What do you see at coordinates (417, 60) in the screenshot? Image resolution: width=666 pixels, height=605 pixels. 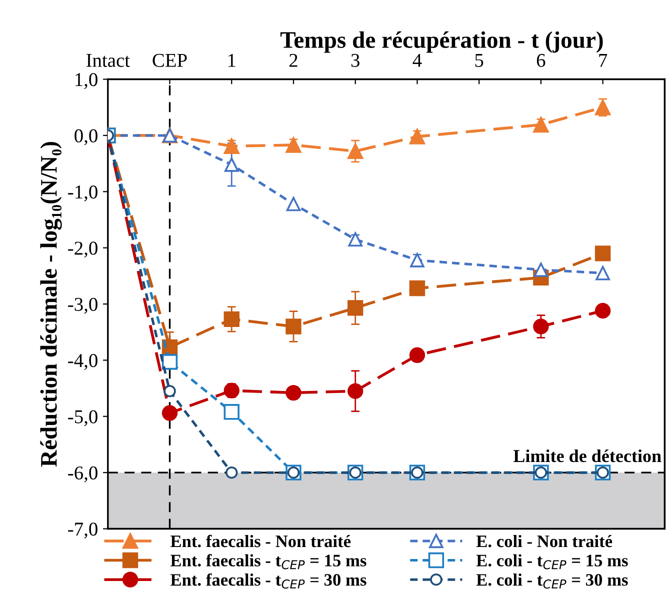 I see `x-tick-label: 4` at bounding box center [417, 60].